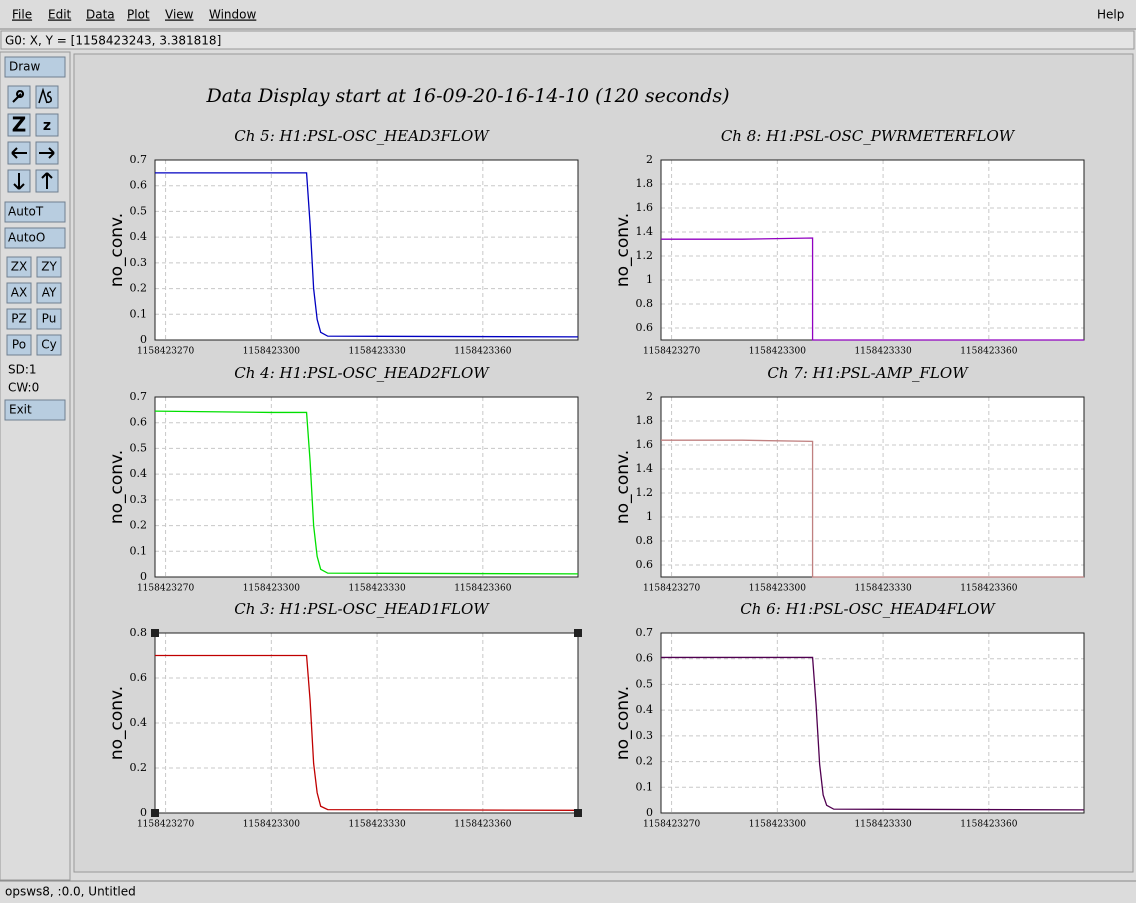 The image size is (1136, 903). I want to click on toolbar-button-label: ZY, so click(49, 267).